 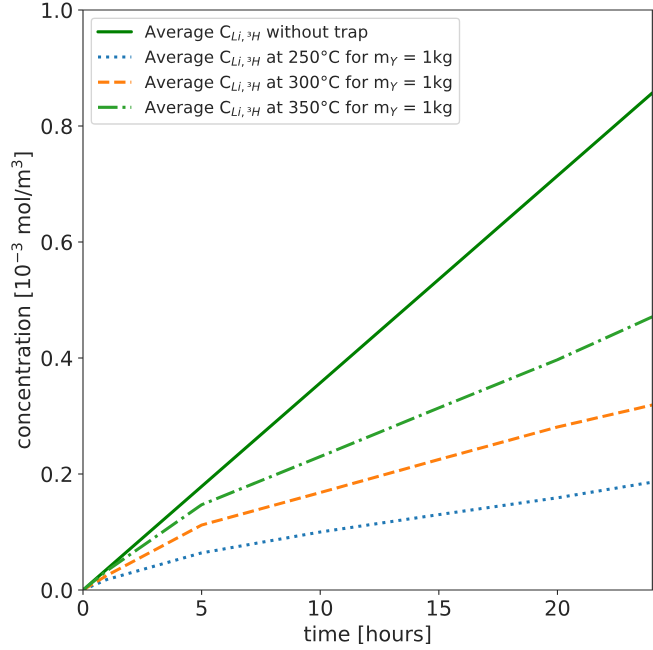 What do you see at coordinates (57, 590) in the screenshot?
I see `y-tick-label: 0.0` at bounding box center [57, 590].